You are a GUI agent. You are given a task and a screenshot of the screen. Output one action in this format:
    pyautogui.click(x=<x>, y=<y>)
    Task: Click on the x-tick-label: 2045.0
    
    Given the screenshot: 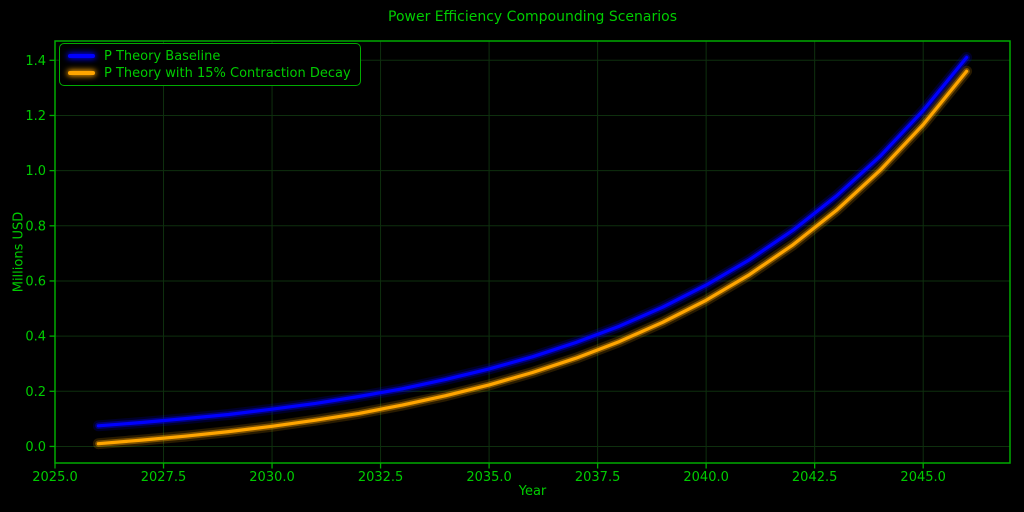 What is the action you would take?
    pyautogui.click(x=923, y=477)
    